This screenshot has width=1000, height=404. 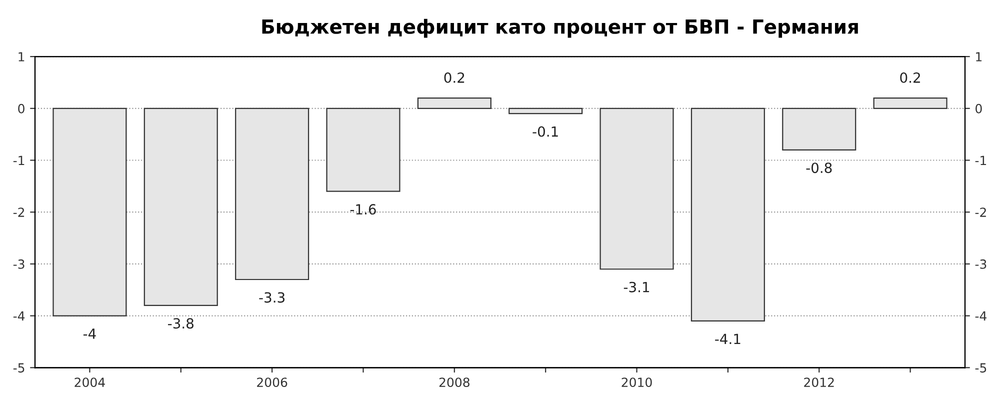 I want to click on data-label: -3.3, so click(x=271, y=297).